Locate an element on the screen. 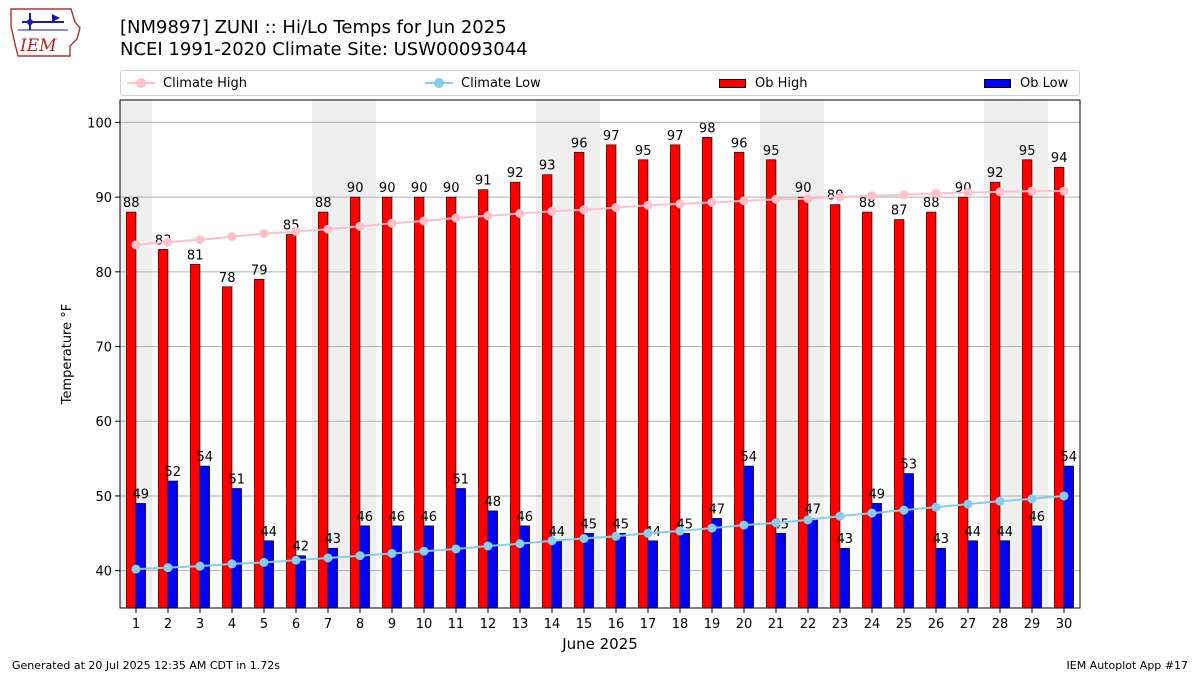  x-tick-label: 4 is located at coordinates (232, 624).